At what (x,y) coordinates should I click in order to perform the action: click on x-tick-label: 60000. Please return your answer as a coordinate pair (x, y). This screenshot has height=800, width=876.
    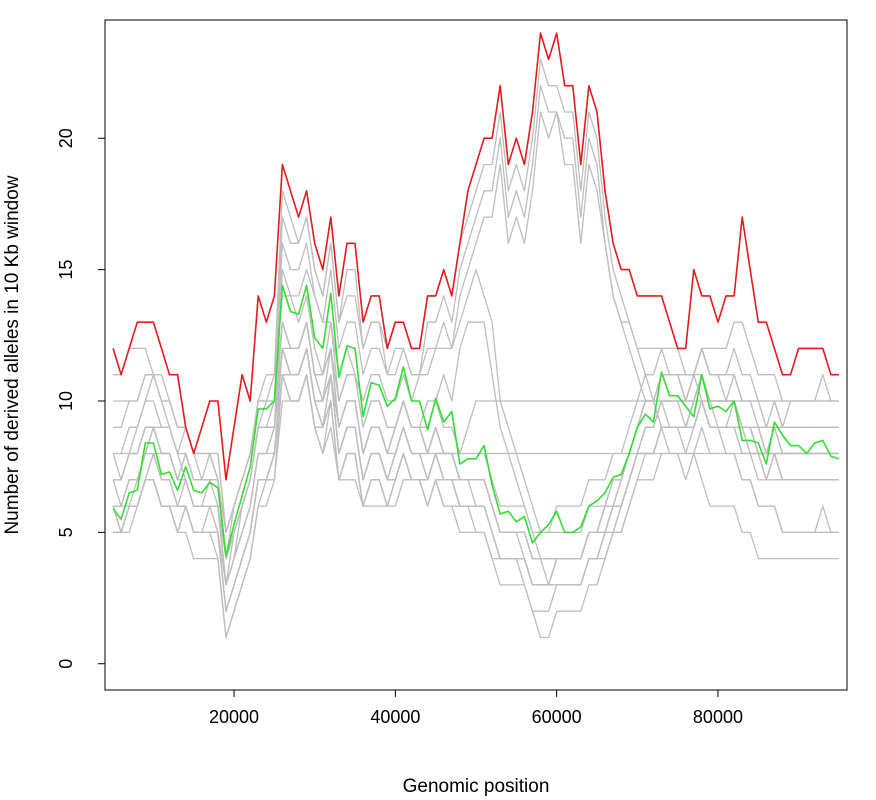
    Looking at the image, I should click on (557, 717).